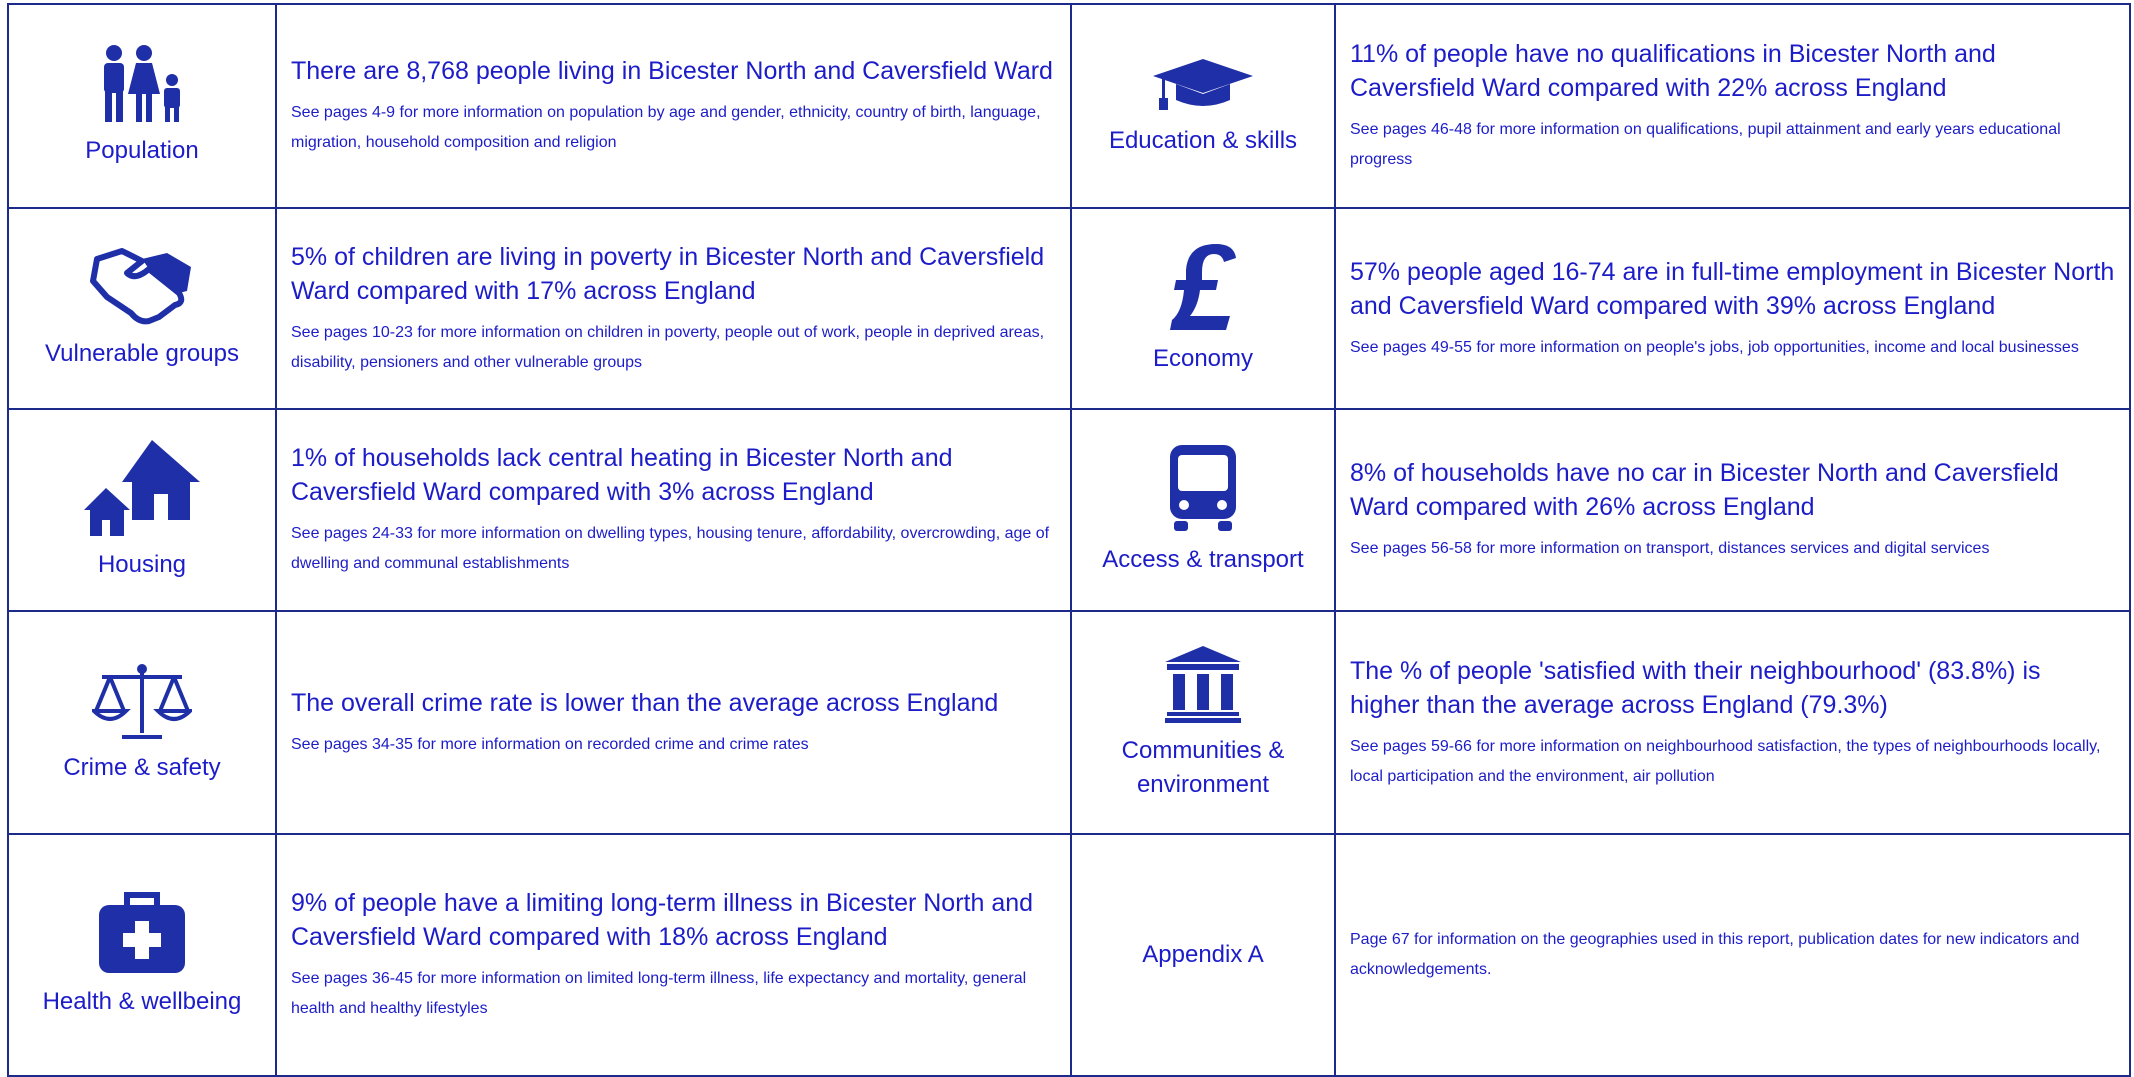 This screenshot has width=2134, height=1077. I want to click on bus-icon, so click(1203, 488).